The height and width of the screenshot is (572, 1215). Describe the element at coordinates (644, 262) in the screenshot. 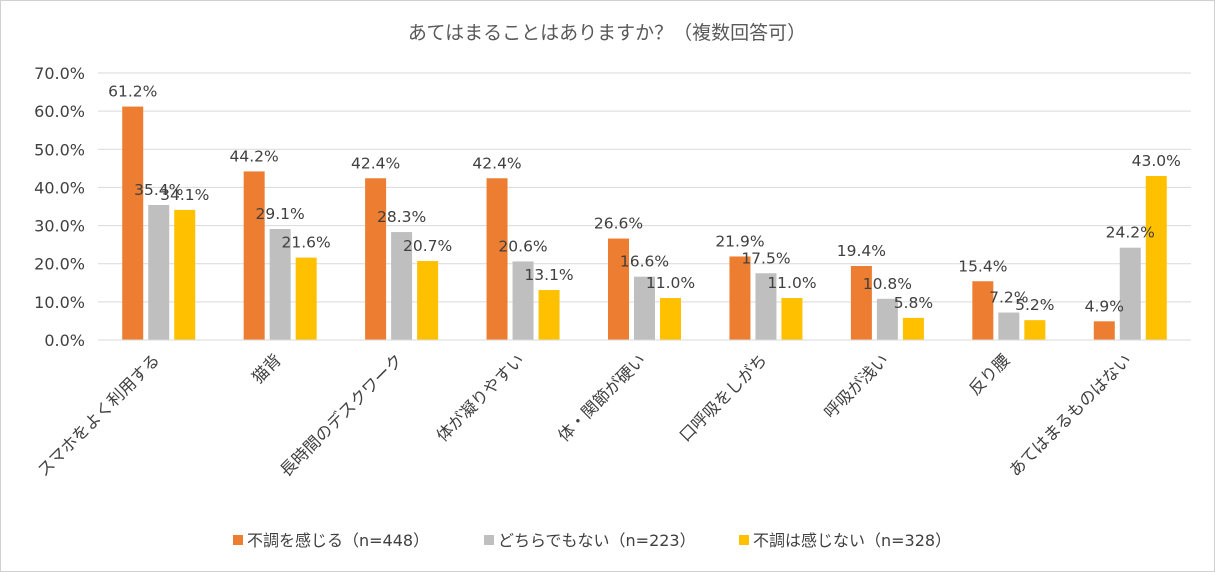

I see `data-label: 16.6%` at that location.